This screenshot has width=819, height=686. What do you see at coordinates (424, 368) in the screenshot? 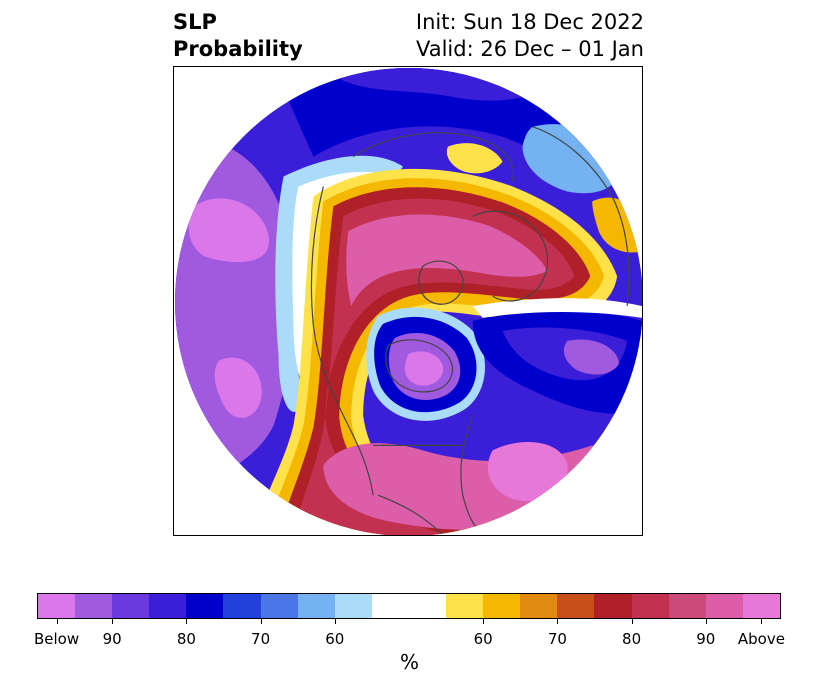
I see `field-central-core` at bounding box center [424, 368].